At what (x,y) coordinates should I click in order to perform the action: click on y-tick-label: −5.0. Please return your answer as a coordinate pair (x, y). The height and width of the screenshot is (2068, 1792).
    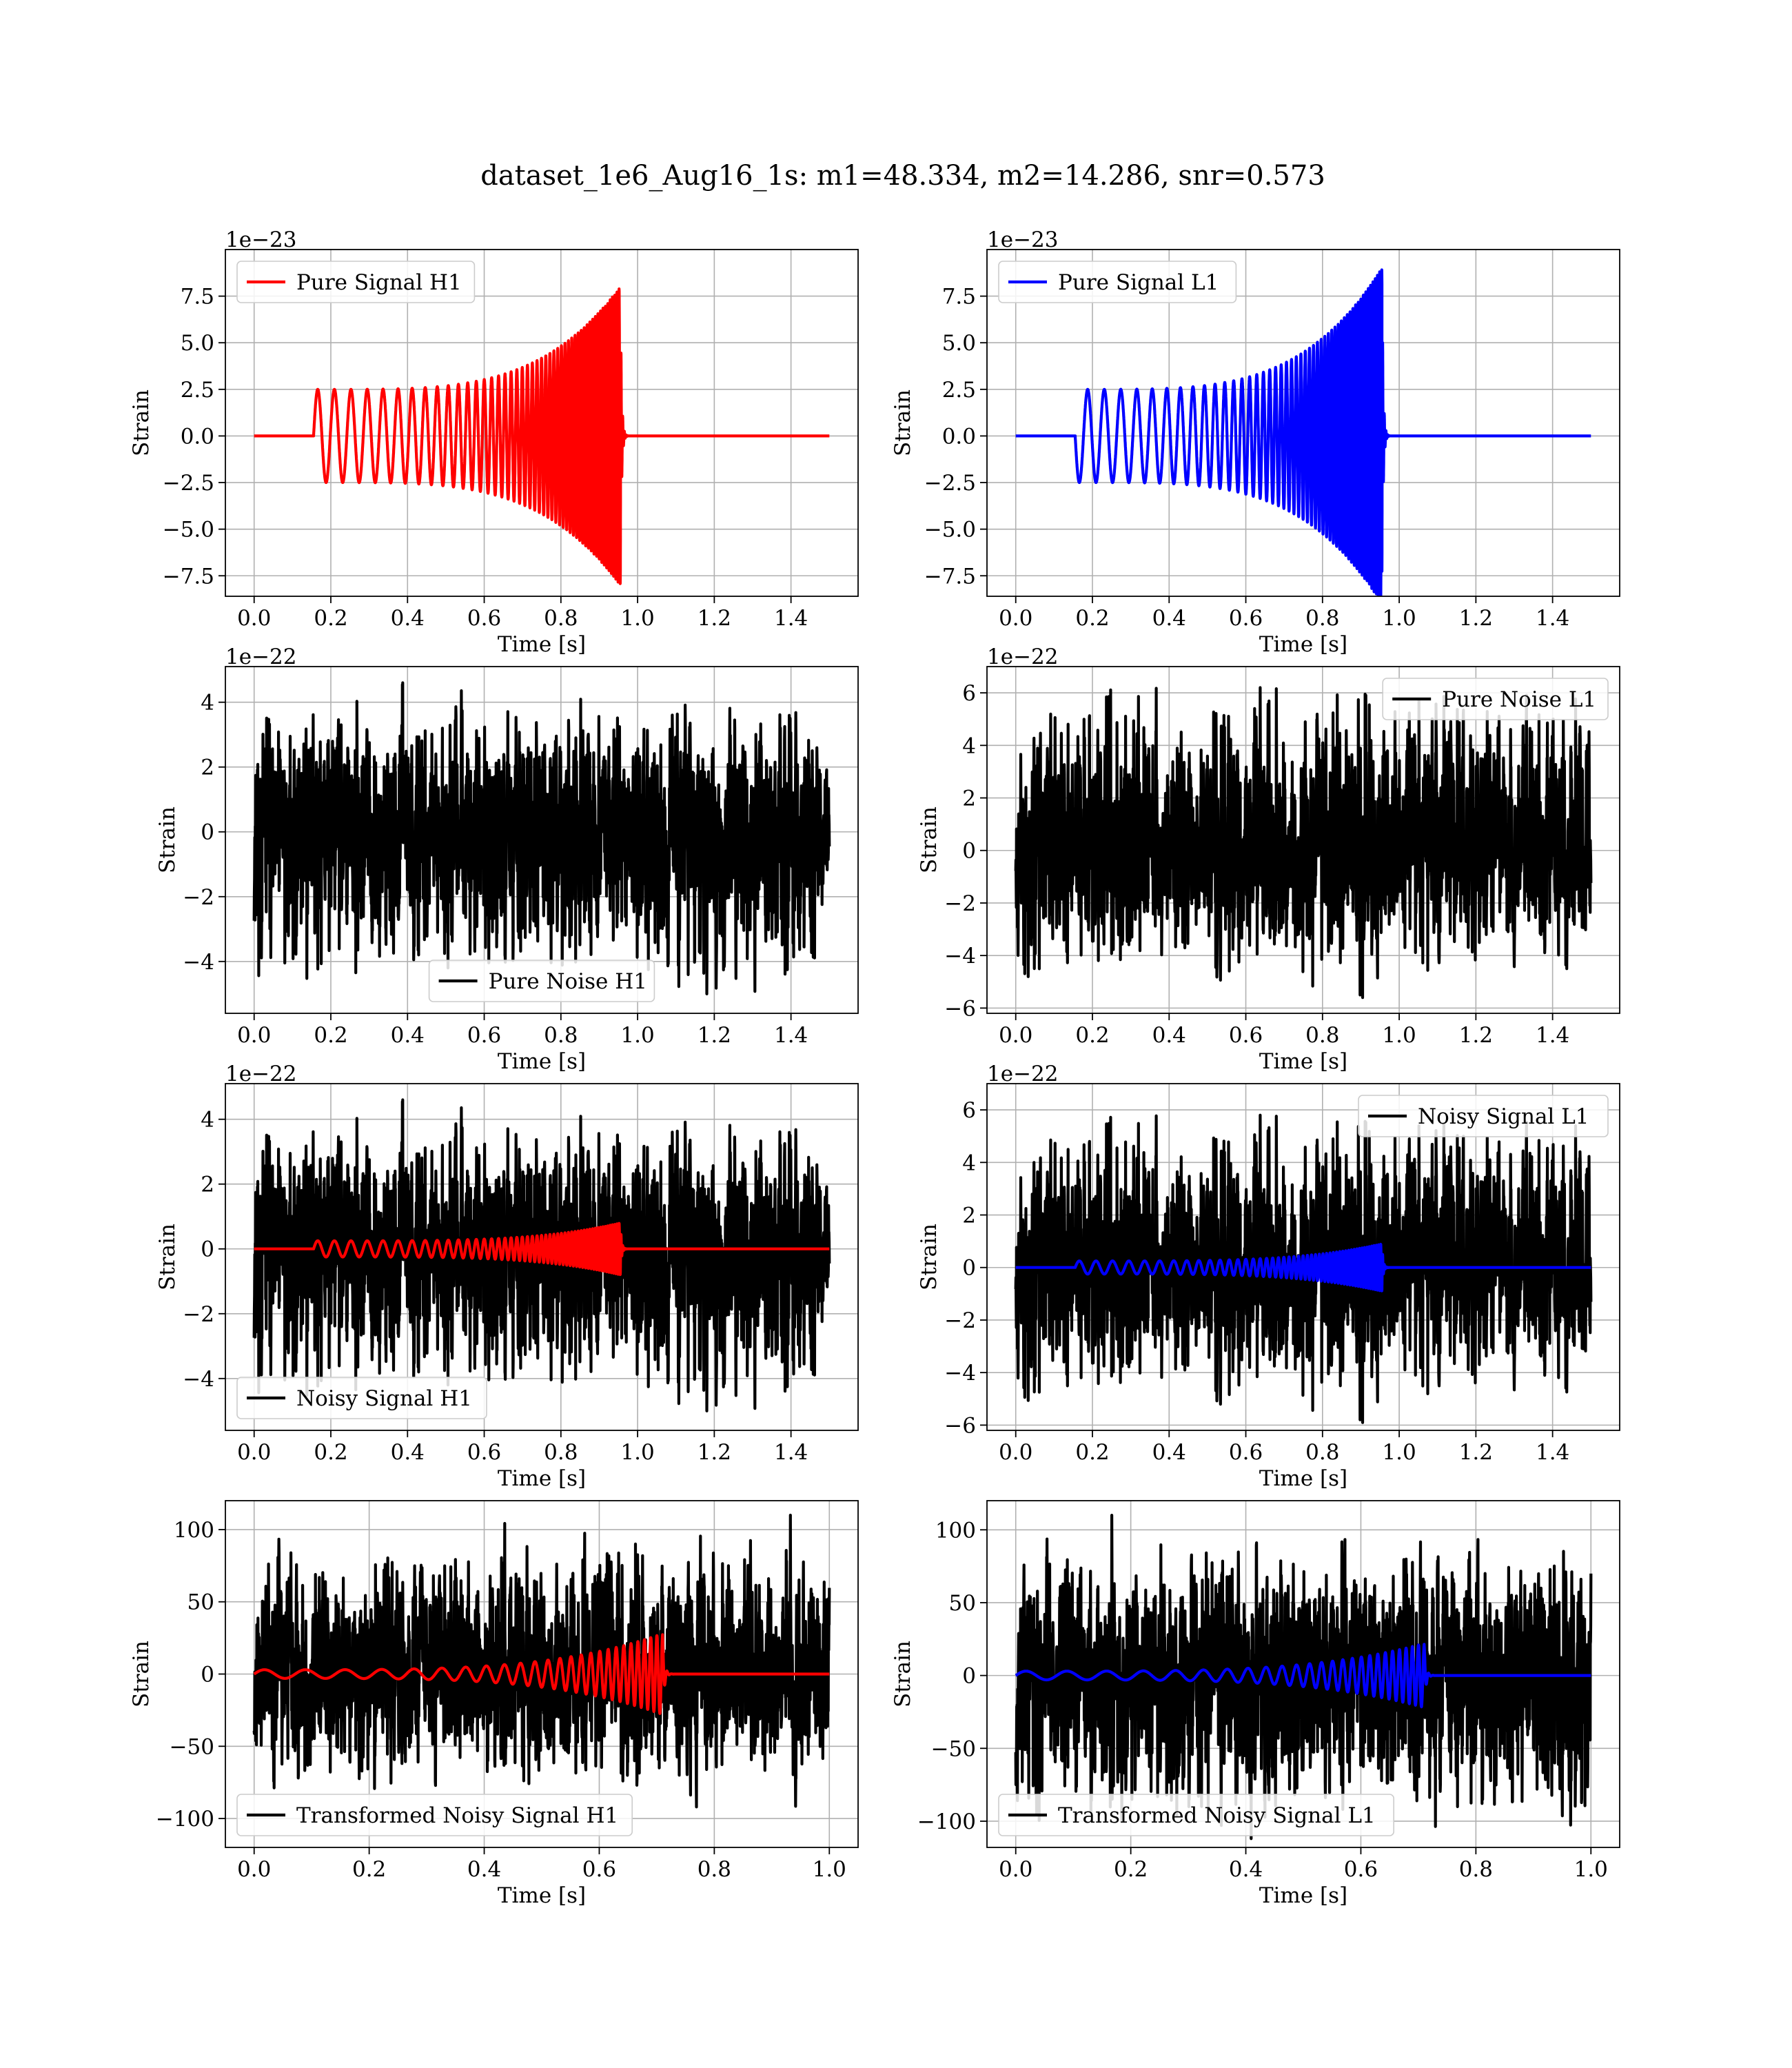
    Looking at the image, I should click on (188, 530).